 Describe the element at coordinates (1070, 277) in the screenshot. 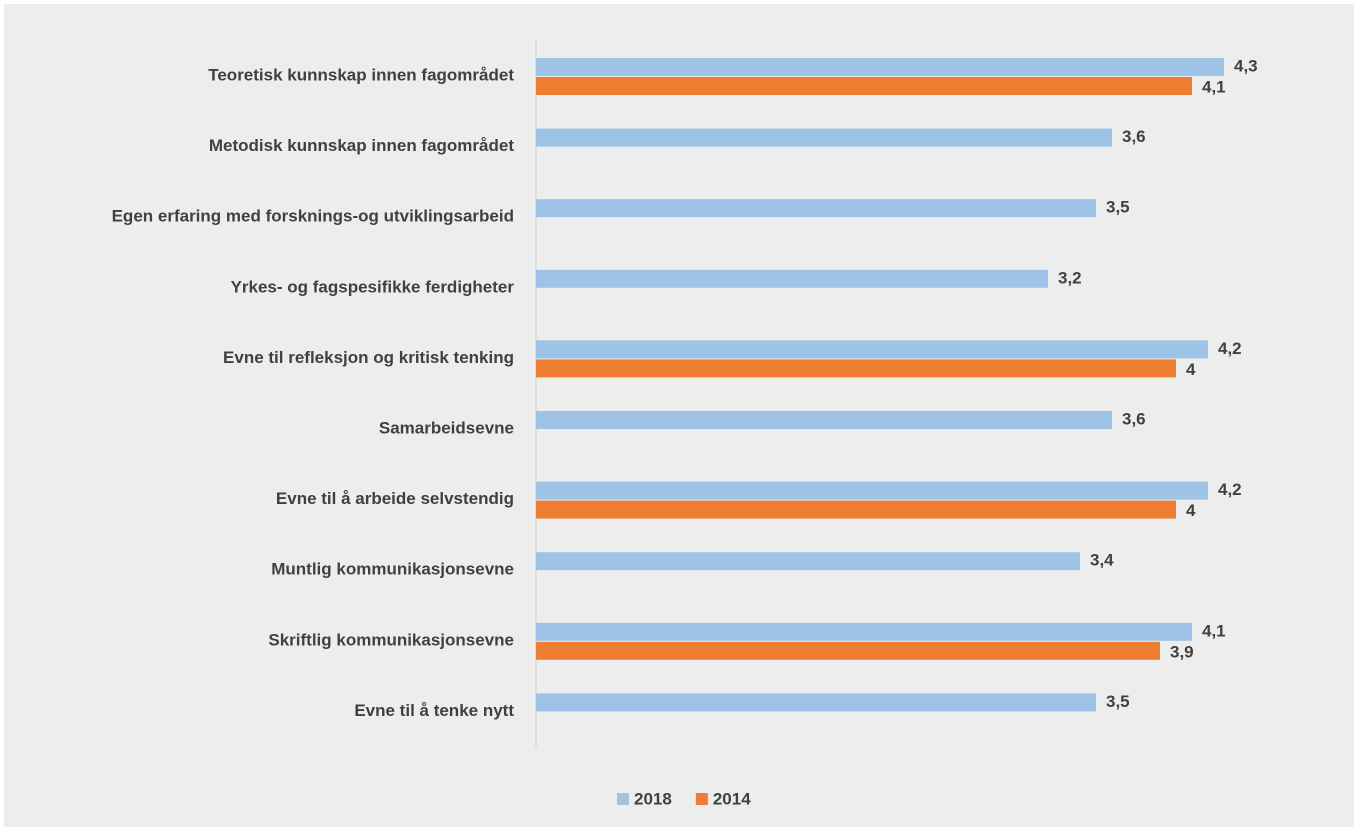

I see `value-label: 3,2` at that location.